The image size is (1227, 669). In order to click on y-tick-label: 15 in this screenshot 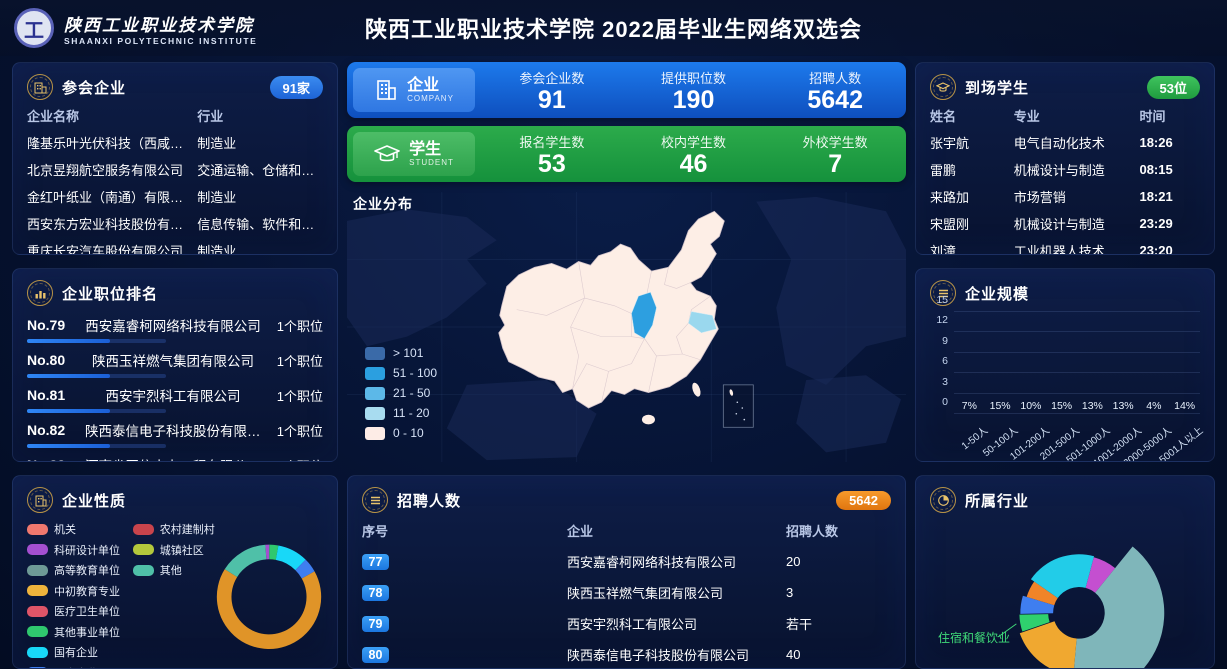, I will do `click(942, 300)`.